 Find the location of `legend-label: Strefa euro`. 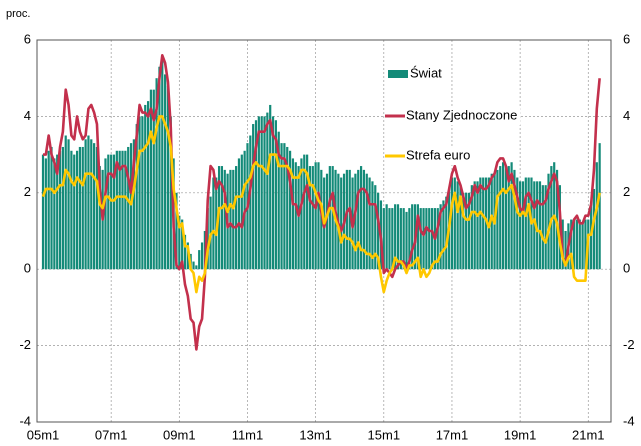

legend-label: Strefa euro is located at coordinates (438, 154).